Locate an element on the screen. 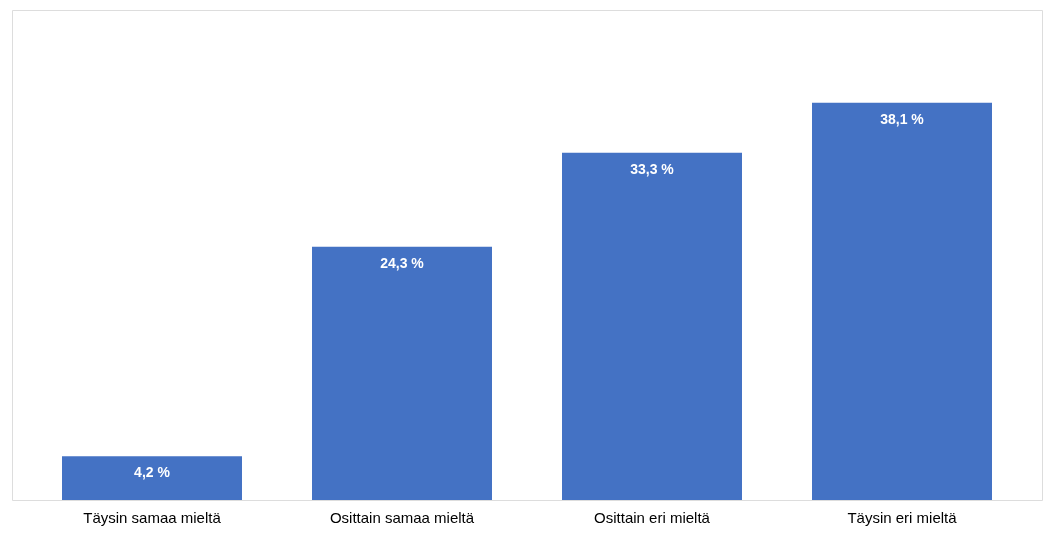  x-tick-label: Osittain samaa mieltä is located at coordinates (402, 517).